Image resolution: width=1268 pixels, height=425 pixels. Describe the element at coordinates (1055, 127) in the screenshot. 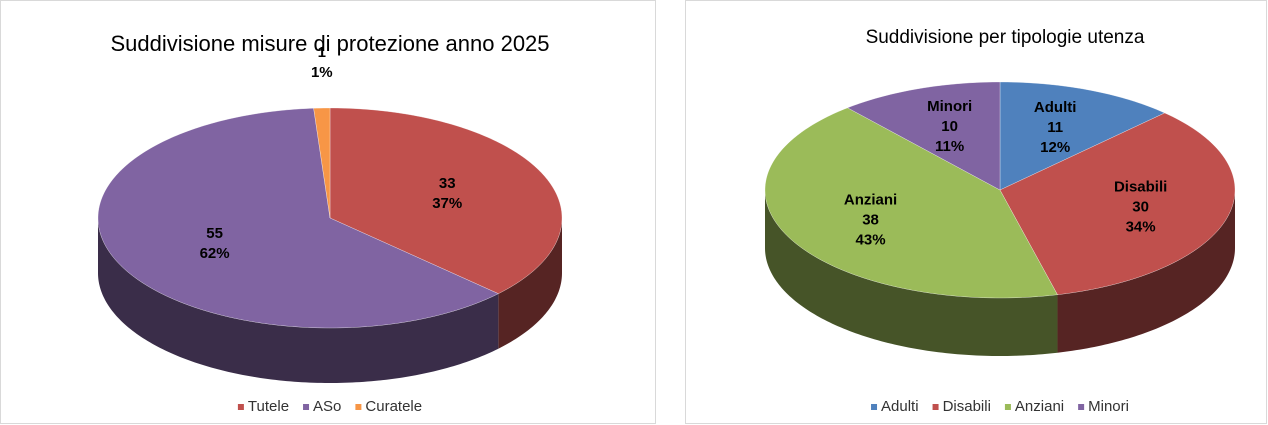

I see `data-label: 11` at that location.